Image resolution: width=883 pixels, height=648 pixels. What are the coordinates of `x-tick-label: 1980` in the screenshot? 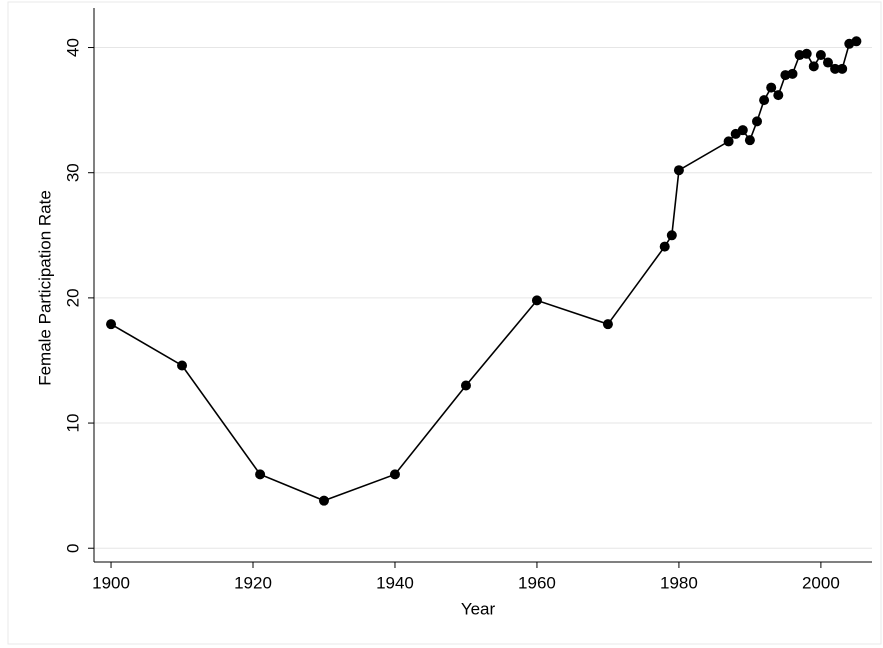 It's located at (679, 582).